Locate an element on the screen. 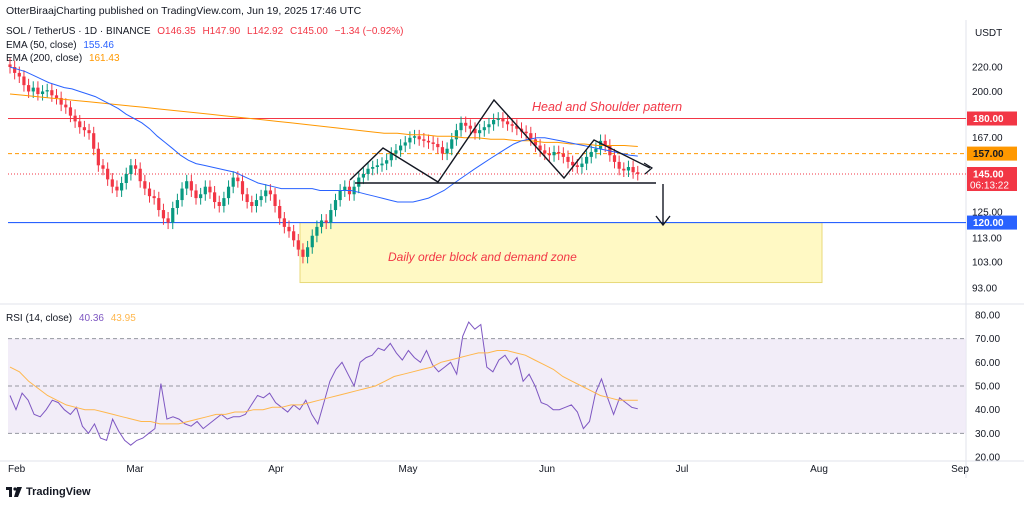  price-tick-label: 167.00 is located at coordinates (987, 138).